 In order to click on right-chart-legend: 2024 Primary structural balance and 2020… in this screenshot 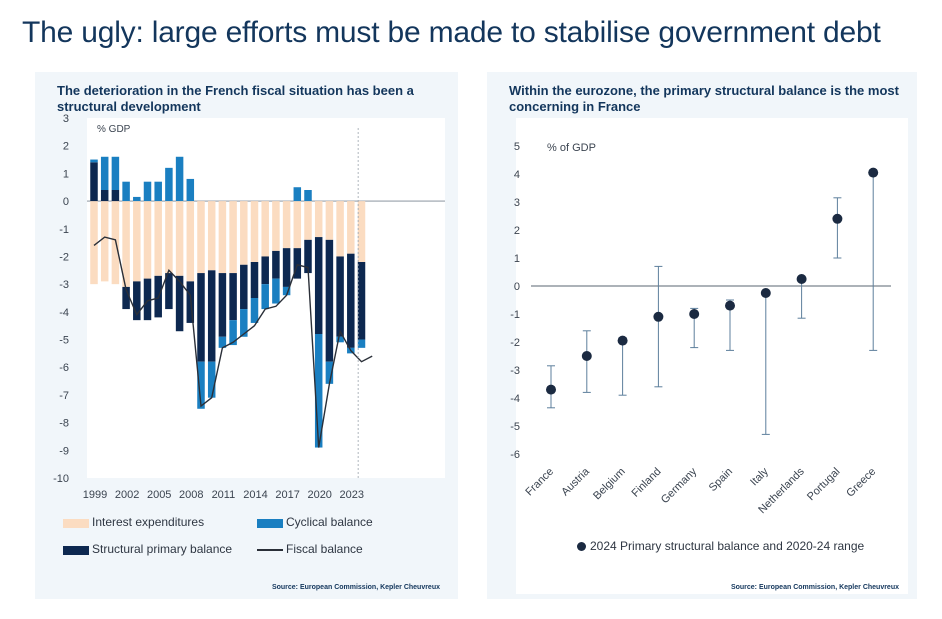, I will do `click(720, 546)`.